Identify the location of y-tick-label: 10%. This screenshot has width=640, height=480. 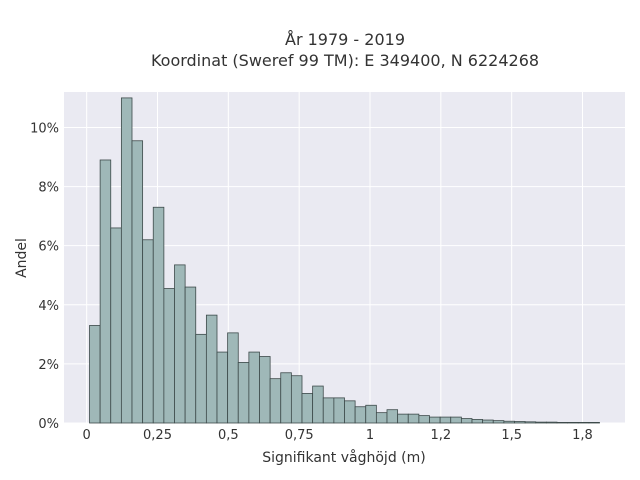
(44, 128).